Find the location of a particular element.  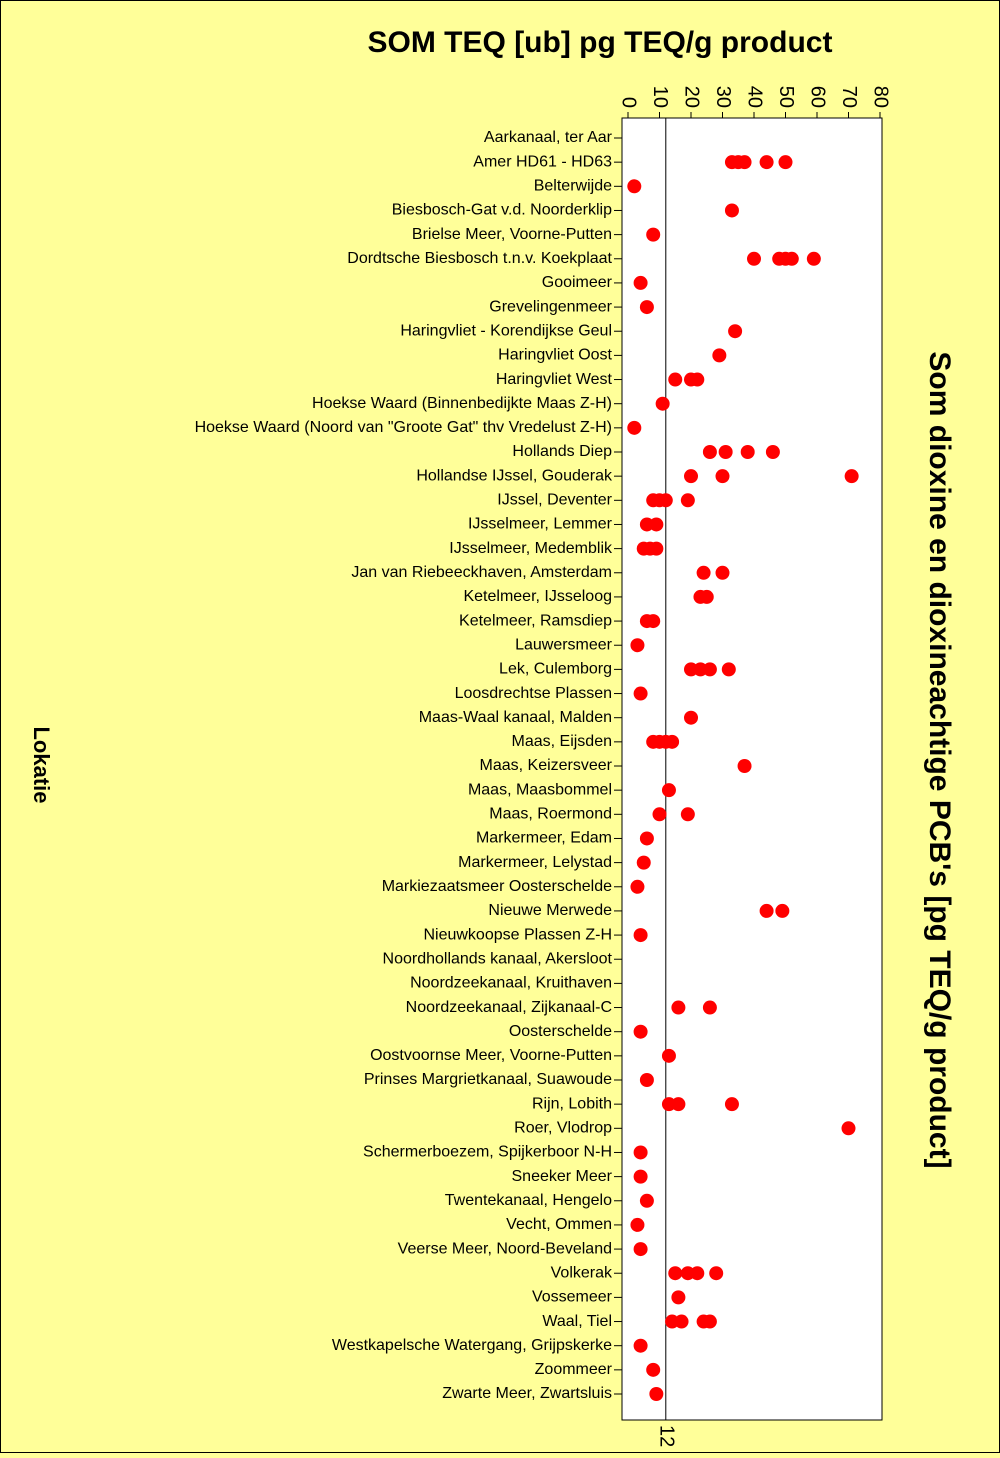

y-tick-label: Maas, Maasbommel is located at coordinates (540, 789).